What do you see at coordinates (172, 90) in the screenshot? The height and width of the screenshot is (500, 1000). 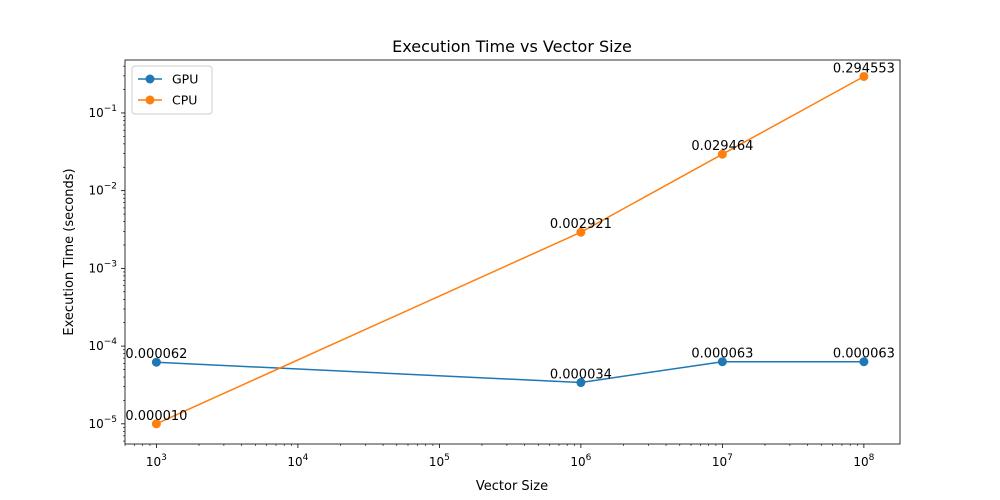 I see `legend: GPU CPU` at bounding box center [172, 90].